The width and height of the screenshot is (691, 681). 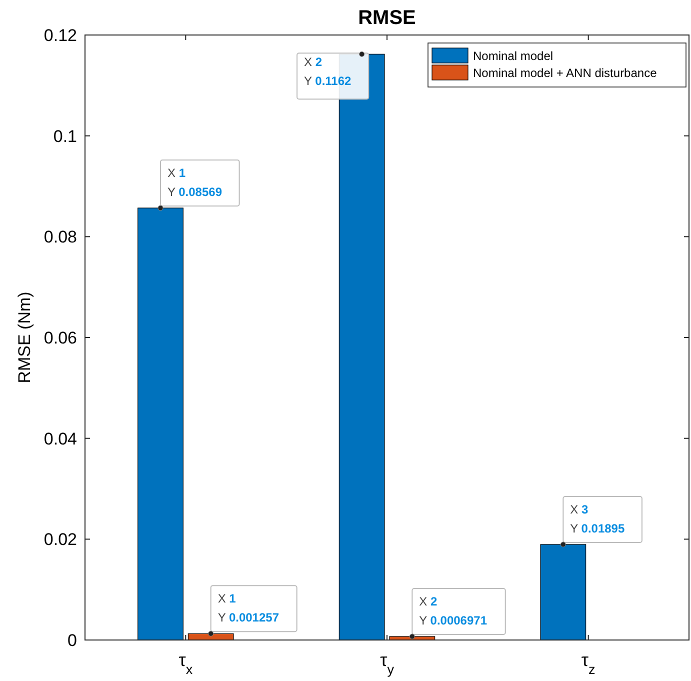 I want to click on annotation: X 1 Y 0.08569, so click(x=195, y=182).